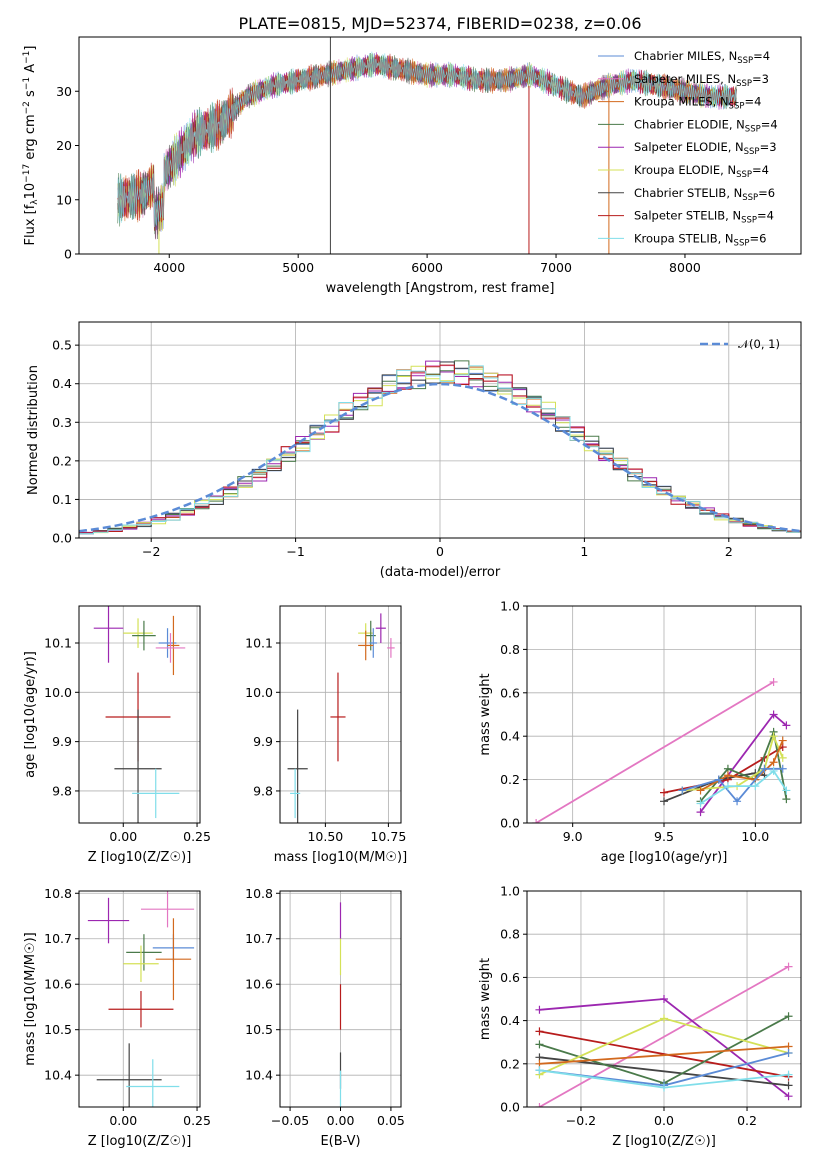  I want to click on y-tick-label: 1.0, so click(510, 606).